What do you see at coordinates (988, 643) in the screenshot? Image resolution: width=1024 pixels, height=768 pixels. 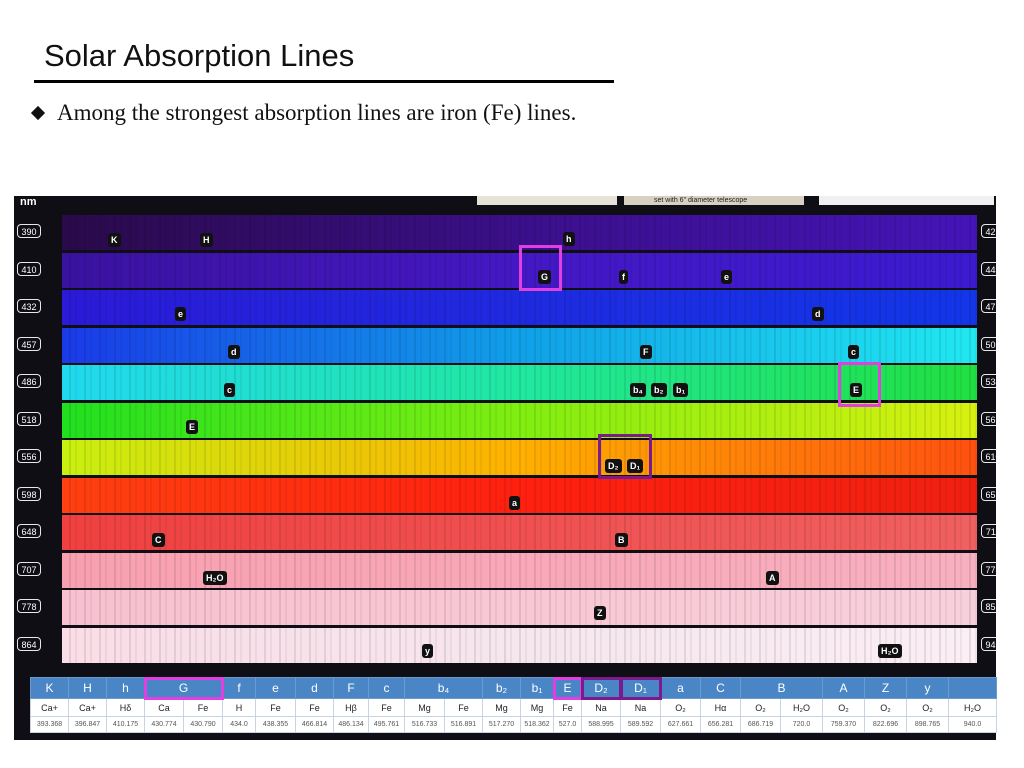 I see `wavelength-end-label: 949` at bounding box center [988, 643].